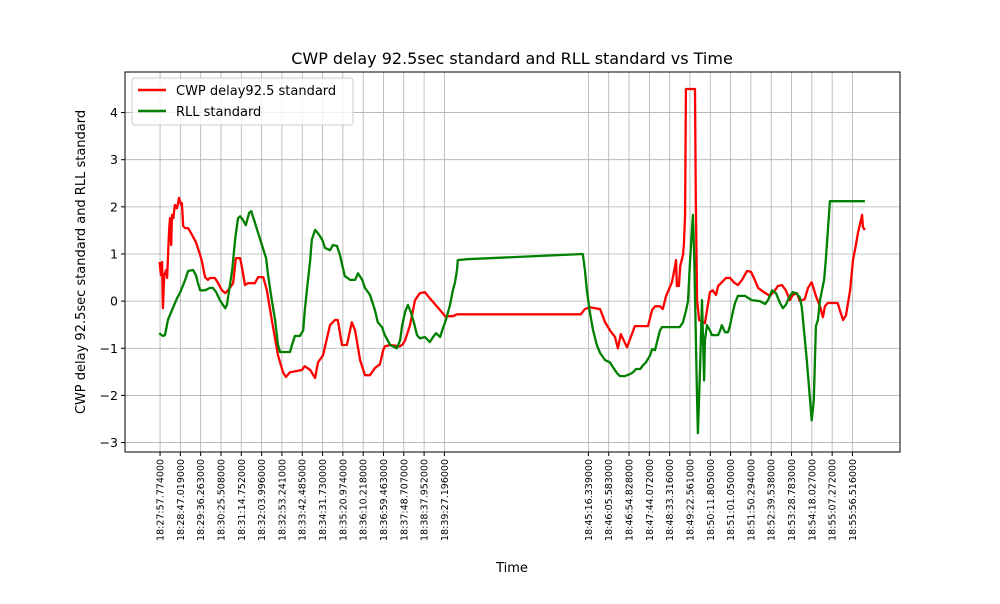 The width and height of the screenshot is (1000, 604). Describe the element at coordinates (262, 500) in the screenshot. I see `x-tick-label: 18:32:03.996000` at that location.